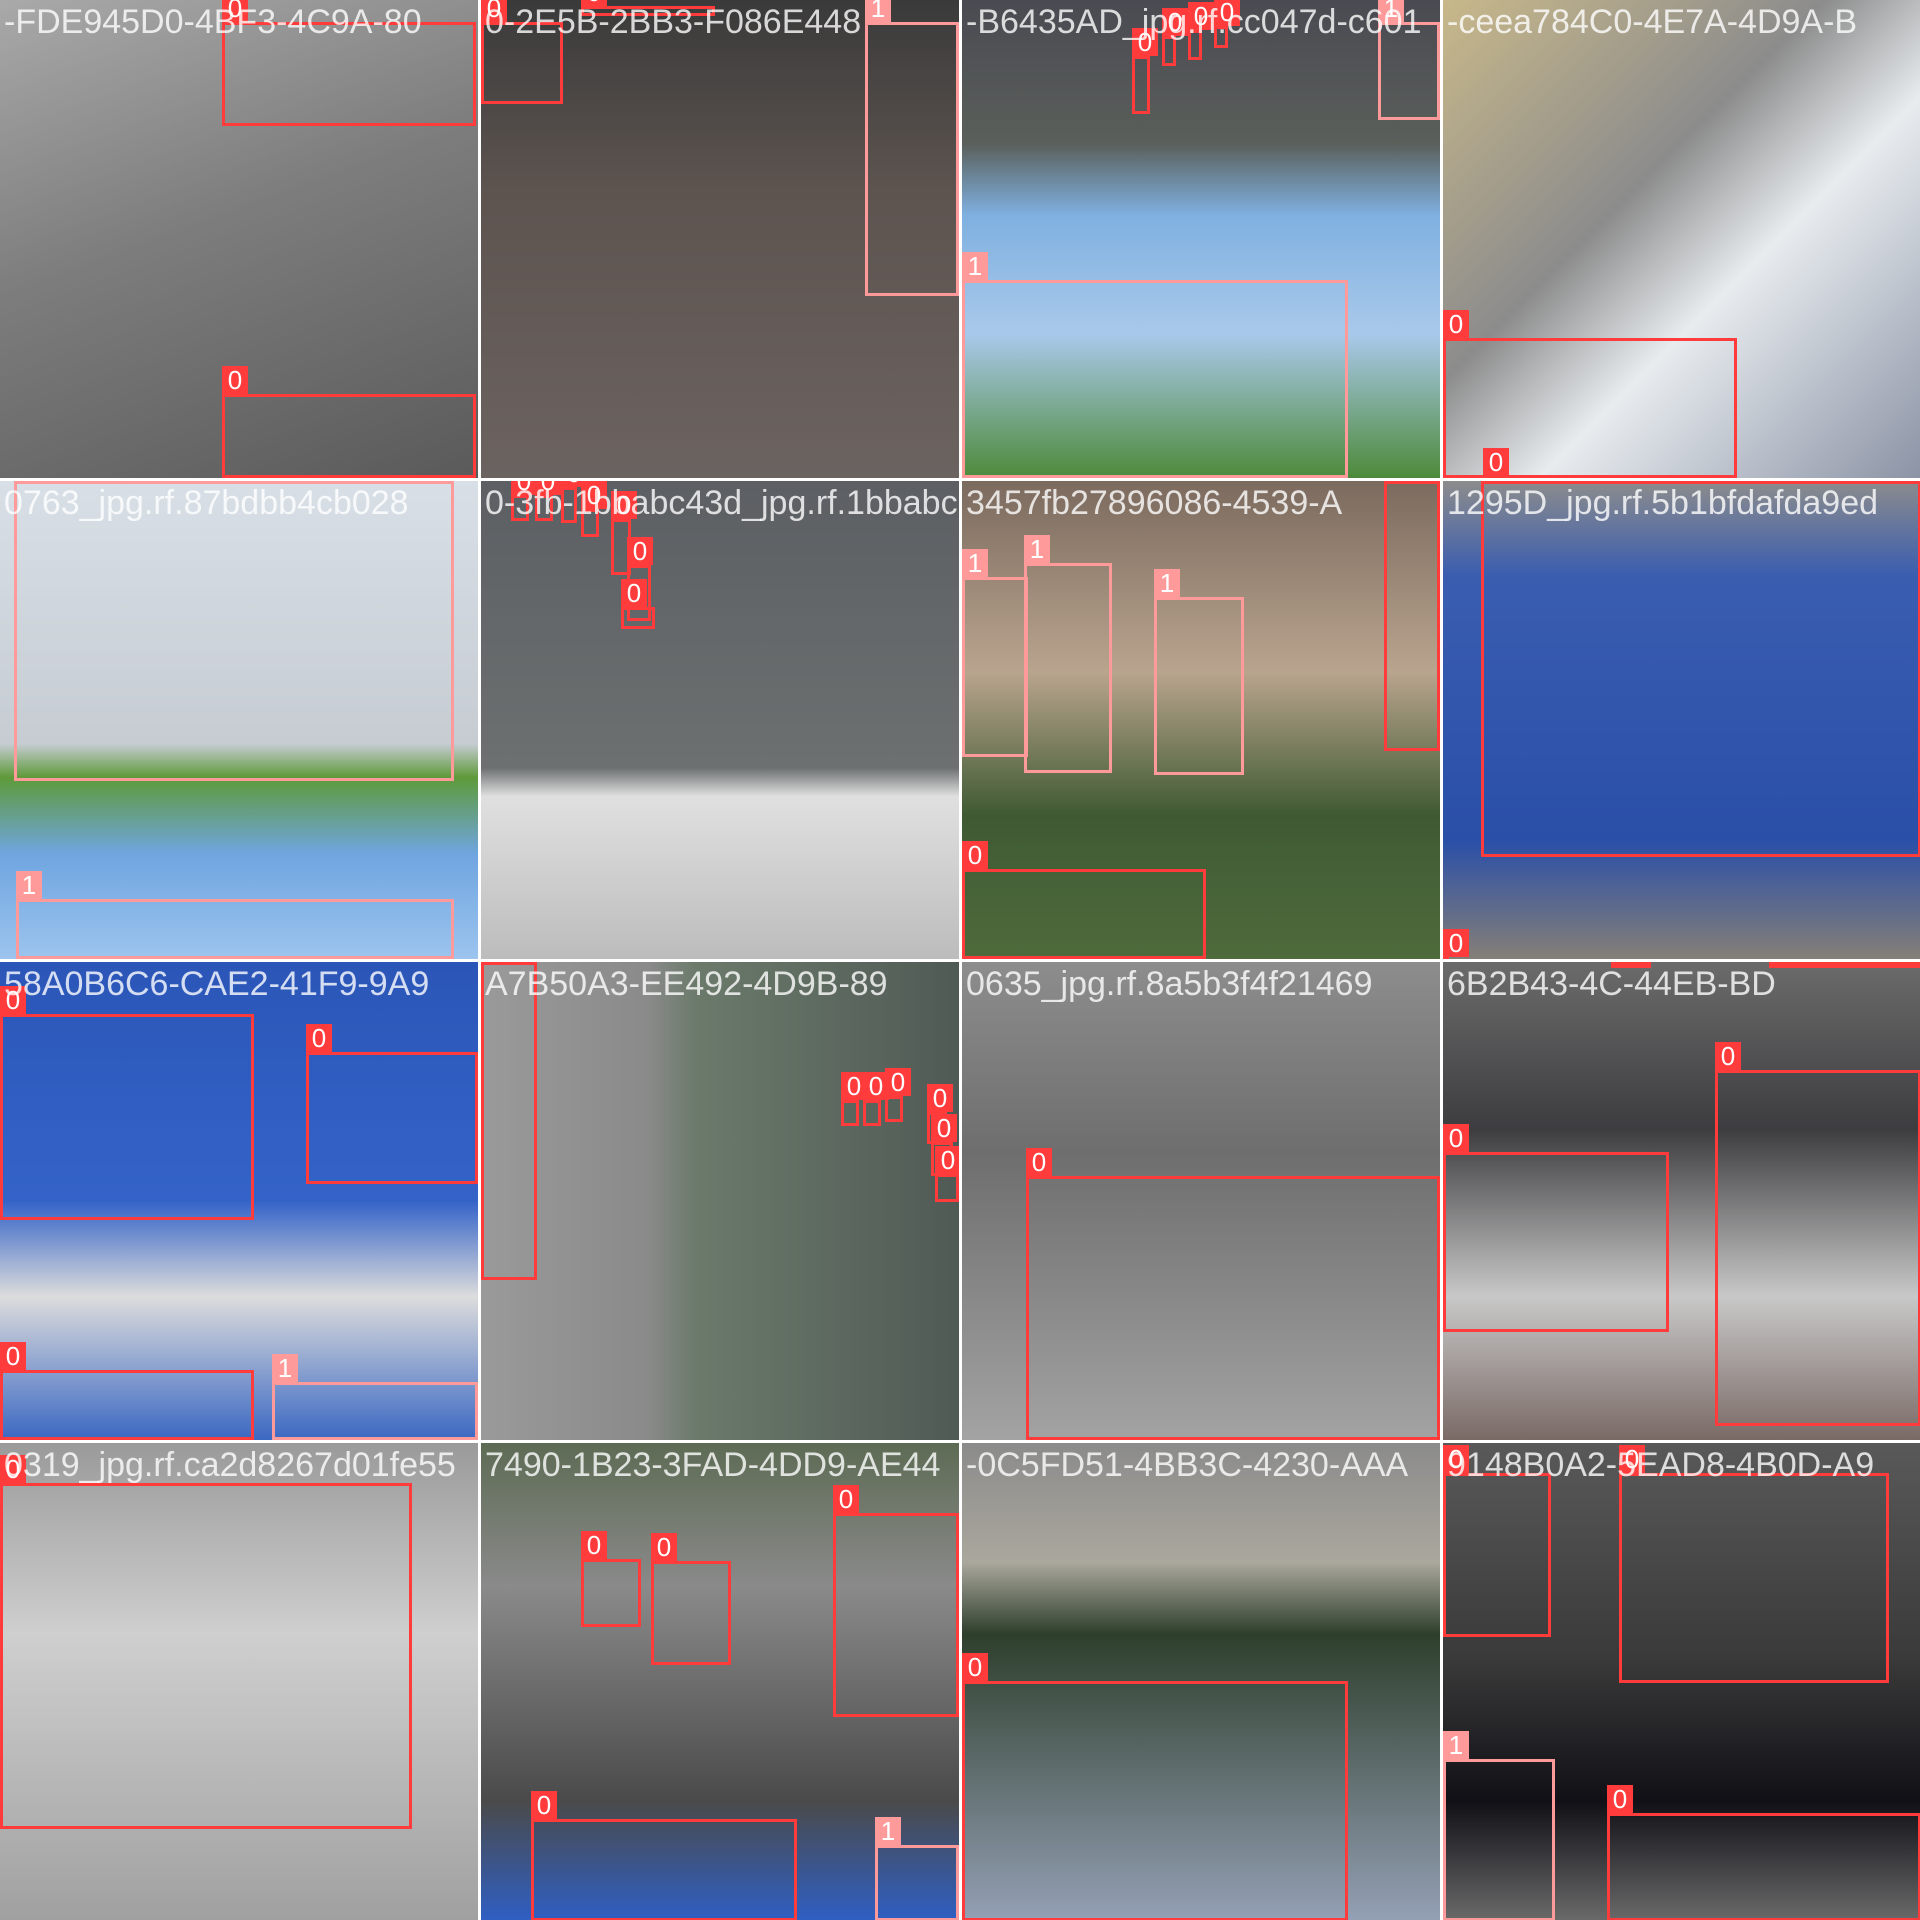 The width and height of the screenshot is (1920, 1920). I want to click on tile-filename: 3457fb27896086-4539-A, so click(1154, 503).